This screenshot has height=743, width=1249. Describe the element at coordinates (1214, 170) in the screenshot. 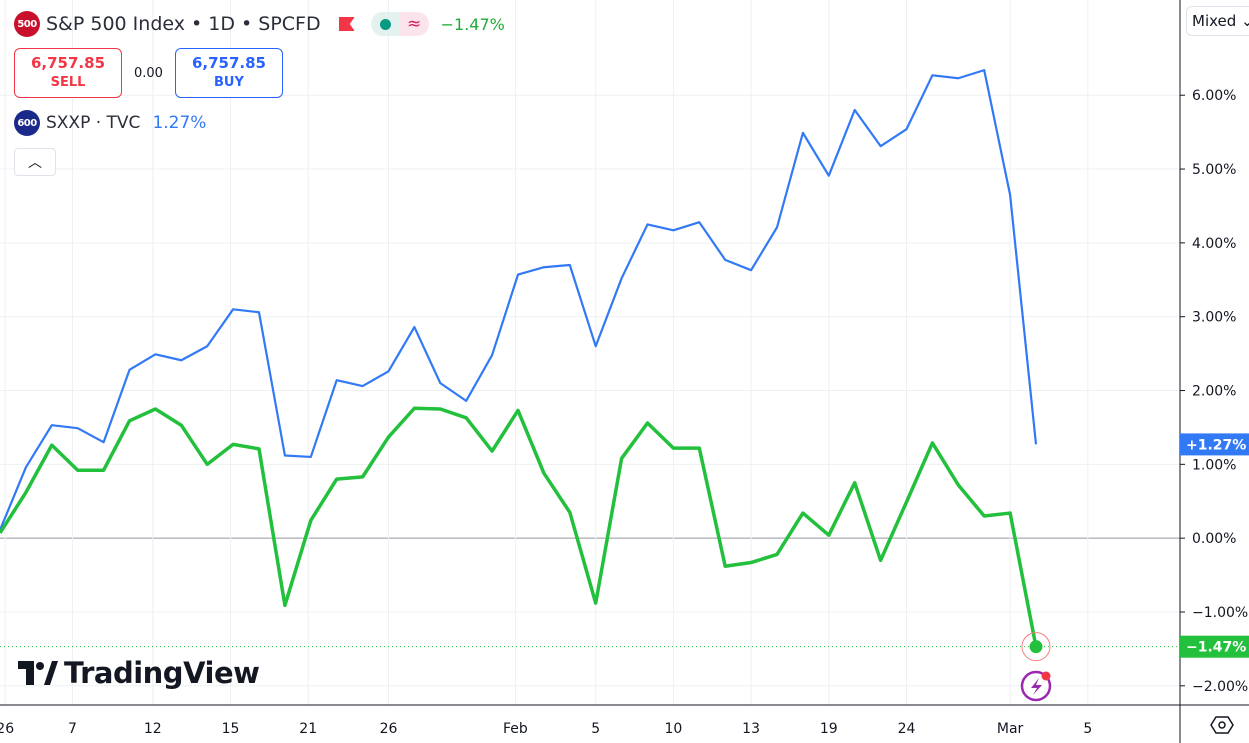

I see `y-tick-label: 5.00%` at that location.